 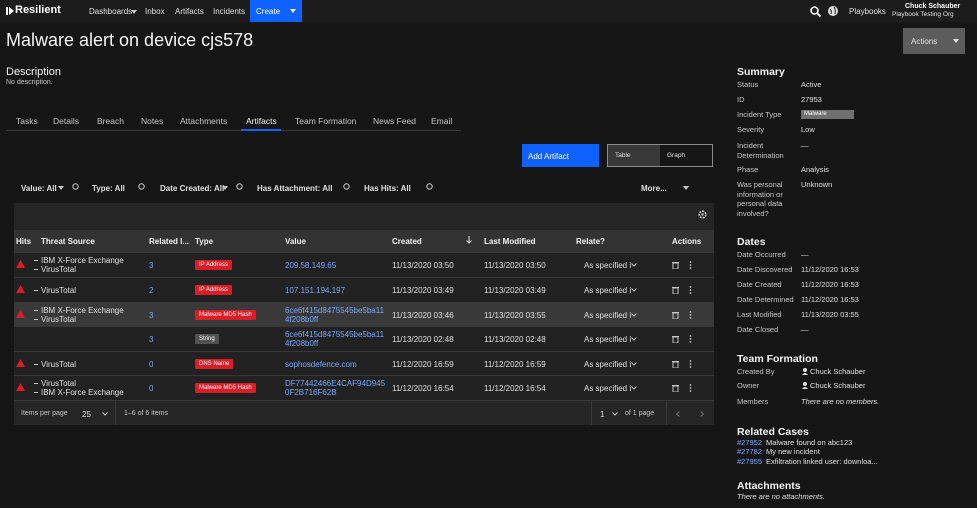 I want to click on actions-label: Actions, so click(x=924, y=41).